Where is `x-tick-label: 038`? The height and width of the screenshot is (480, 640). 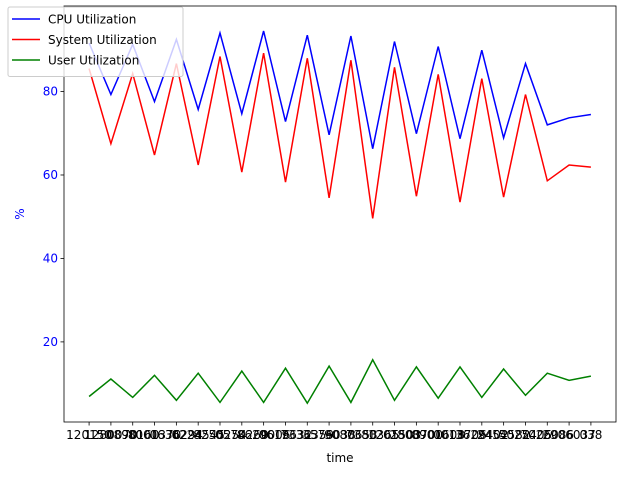 x-tick-label: 038 is located at coordinates (590, 435).